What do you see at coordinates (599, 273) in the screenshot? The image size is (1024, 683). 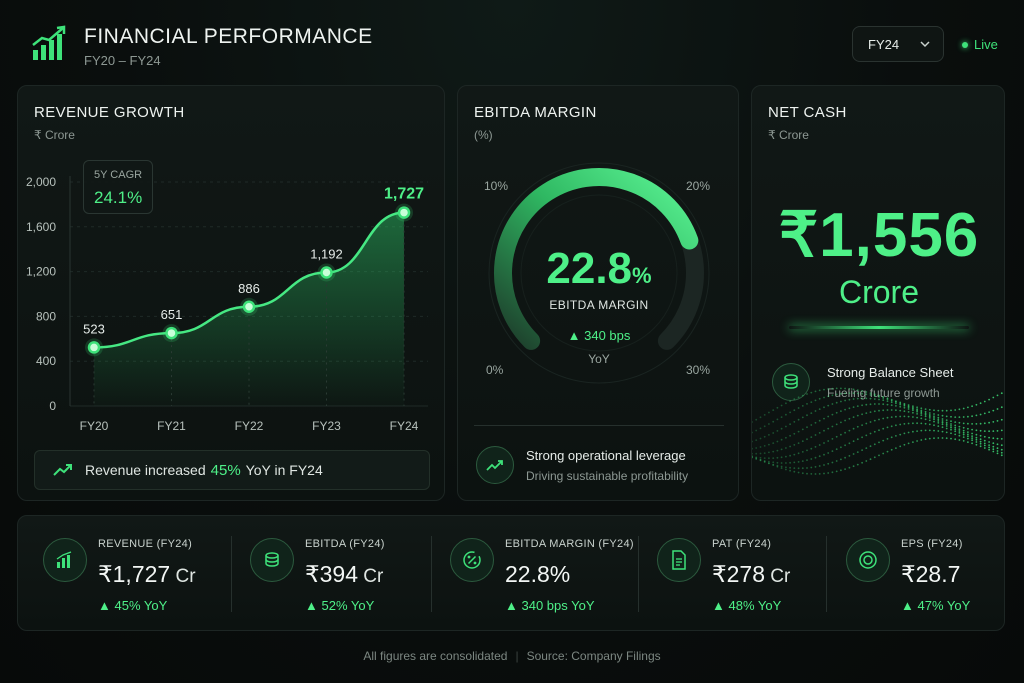 I see `ebitda-gauge` at bounding box center [599, 273].